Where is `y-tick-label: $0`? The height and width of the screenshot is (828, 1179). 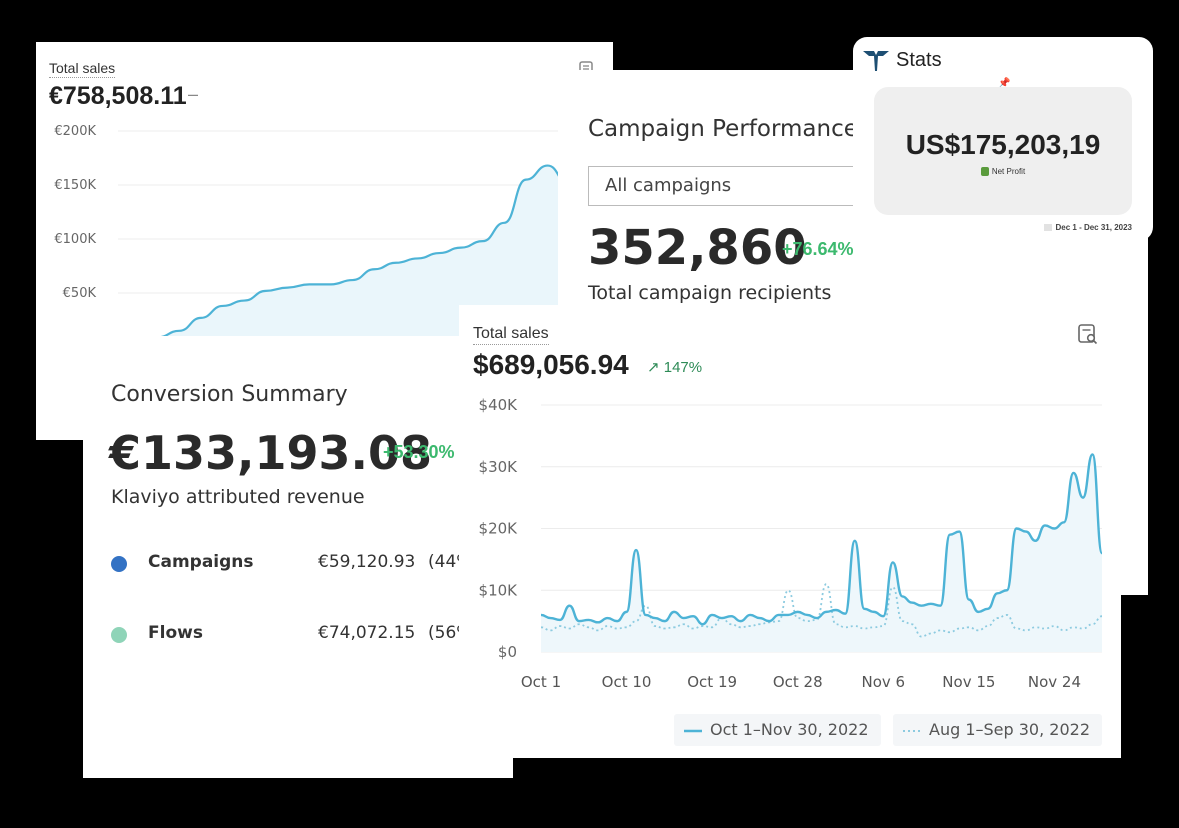 y-tick-label: $0 is located at coordinates (507, 652).